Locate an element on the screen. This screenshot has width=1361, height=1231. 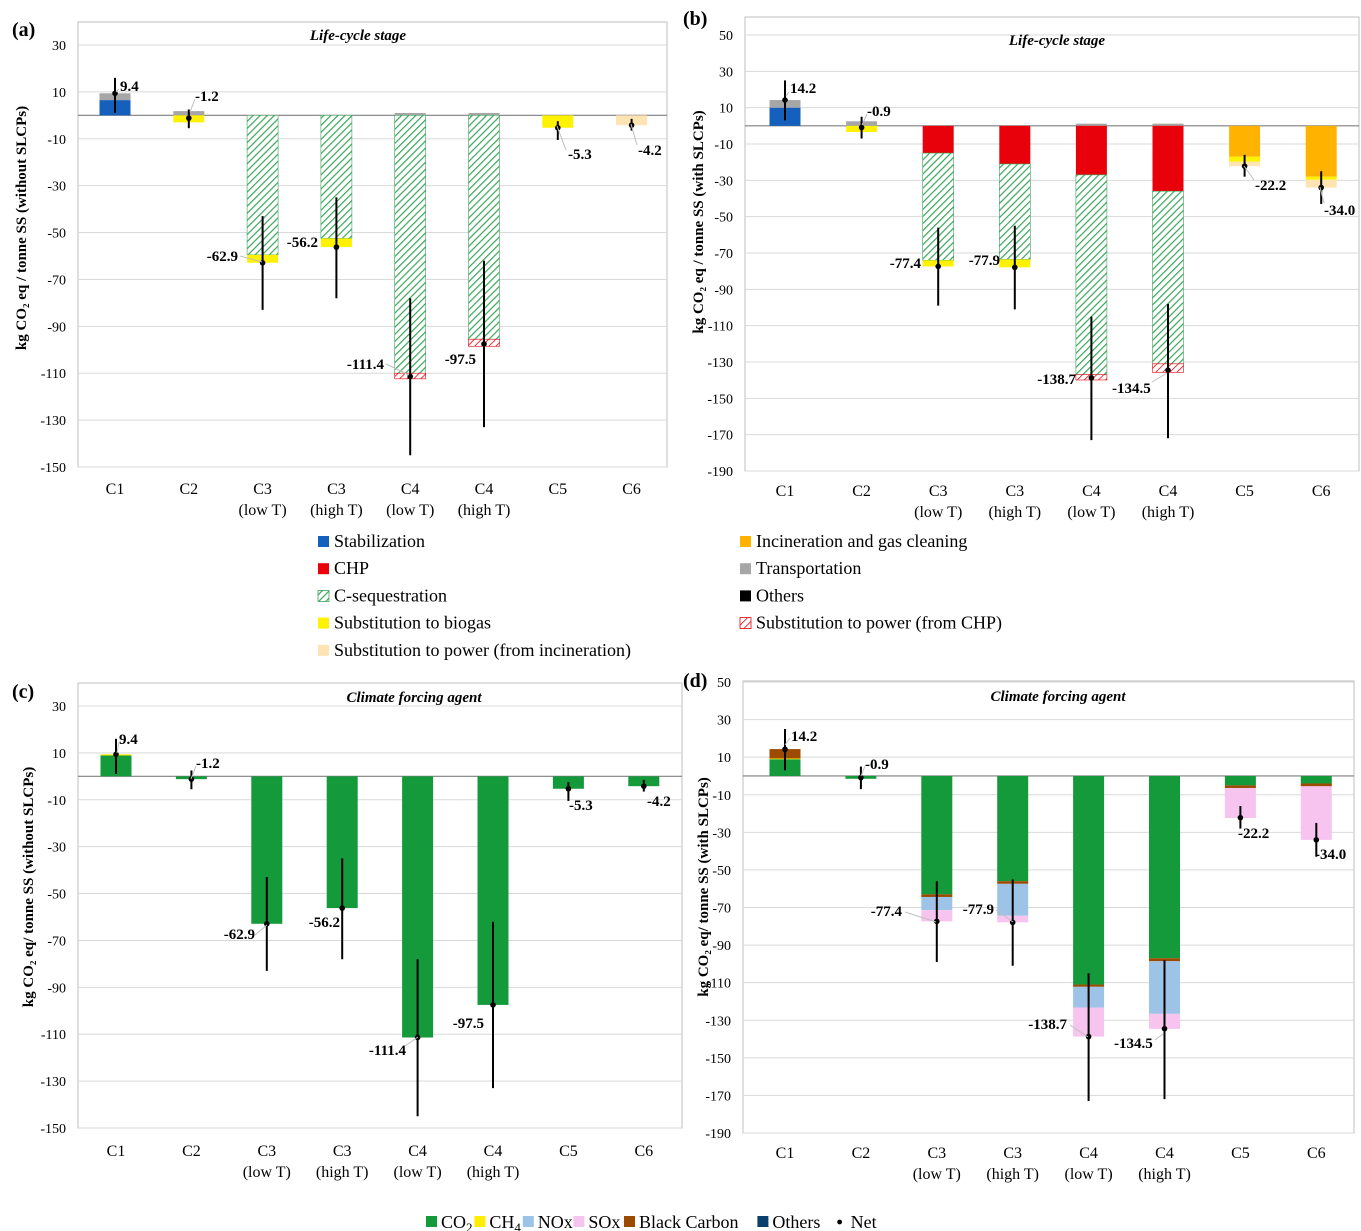
label-c-c5: -5.3 is located at coordinates (581, 806).